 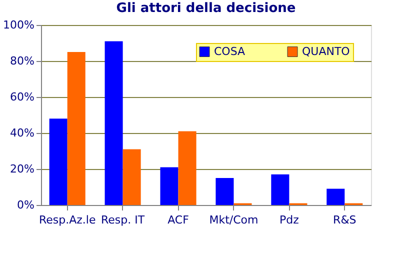 What do you see at coordinates (25, 205) in the screenshot?
I see `y-tick-label: 0%` at bounding box center [25, 205].